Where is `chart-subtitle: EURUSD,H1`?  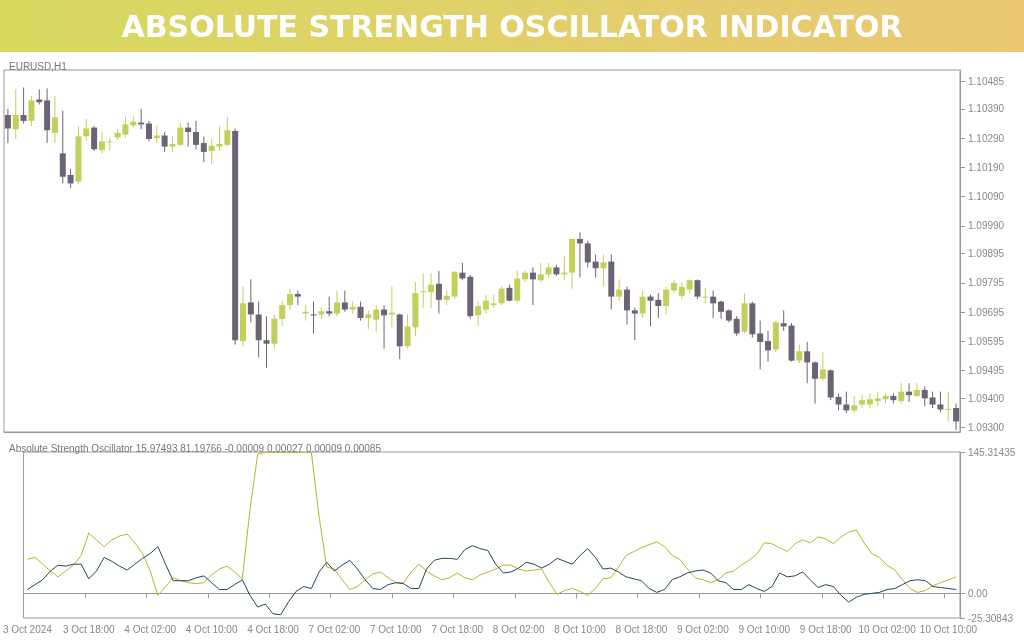 chart-subtitle: EURUSD,H1 is located at coordinates (38, 66).